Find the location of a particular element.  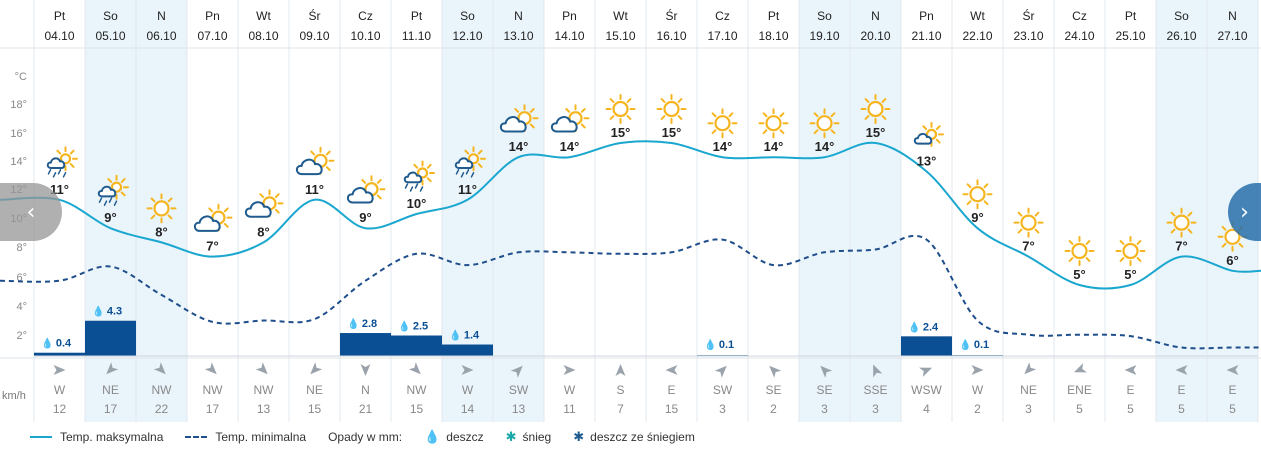

wind-speed-label: 15 is located at coordinates (417, 409).